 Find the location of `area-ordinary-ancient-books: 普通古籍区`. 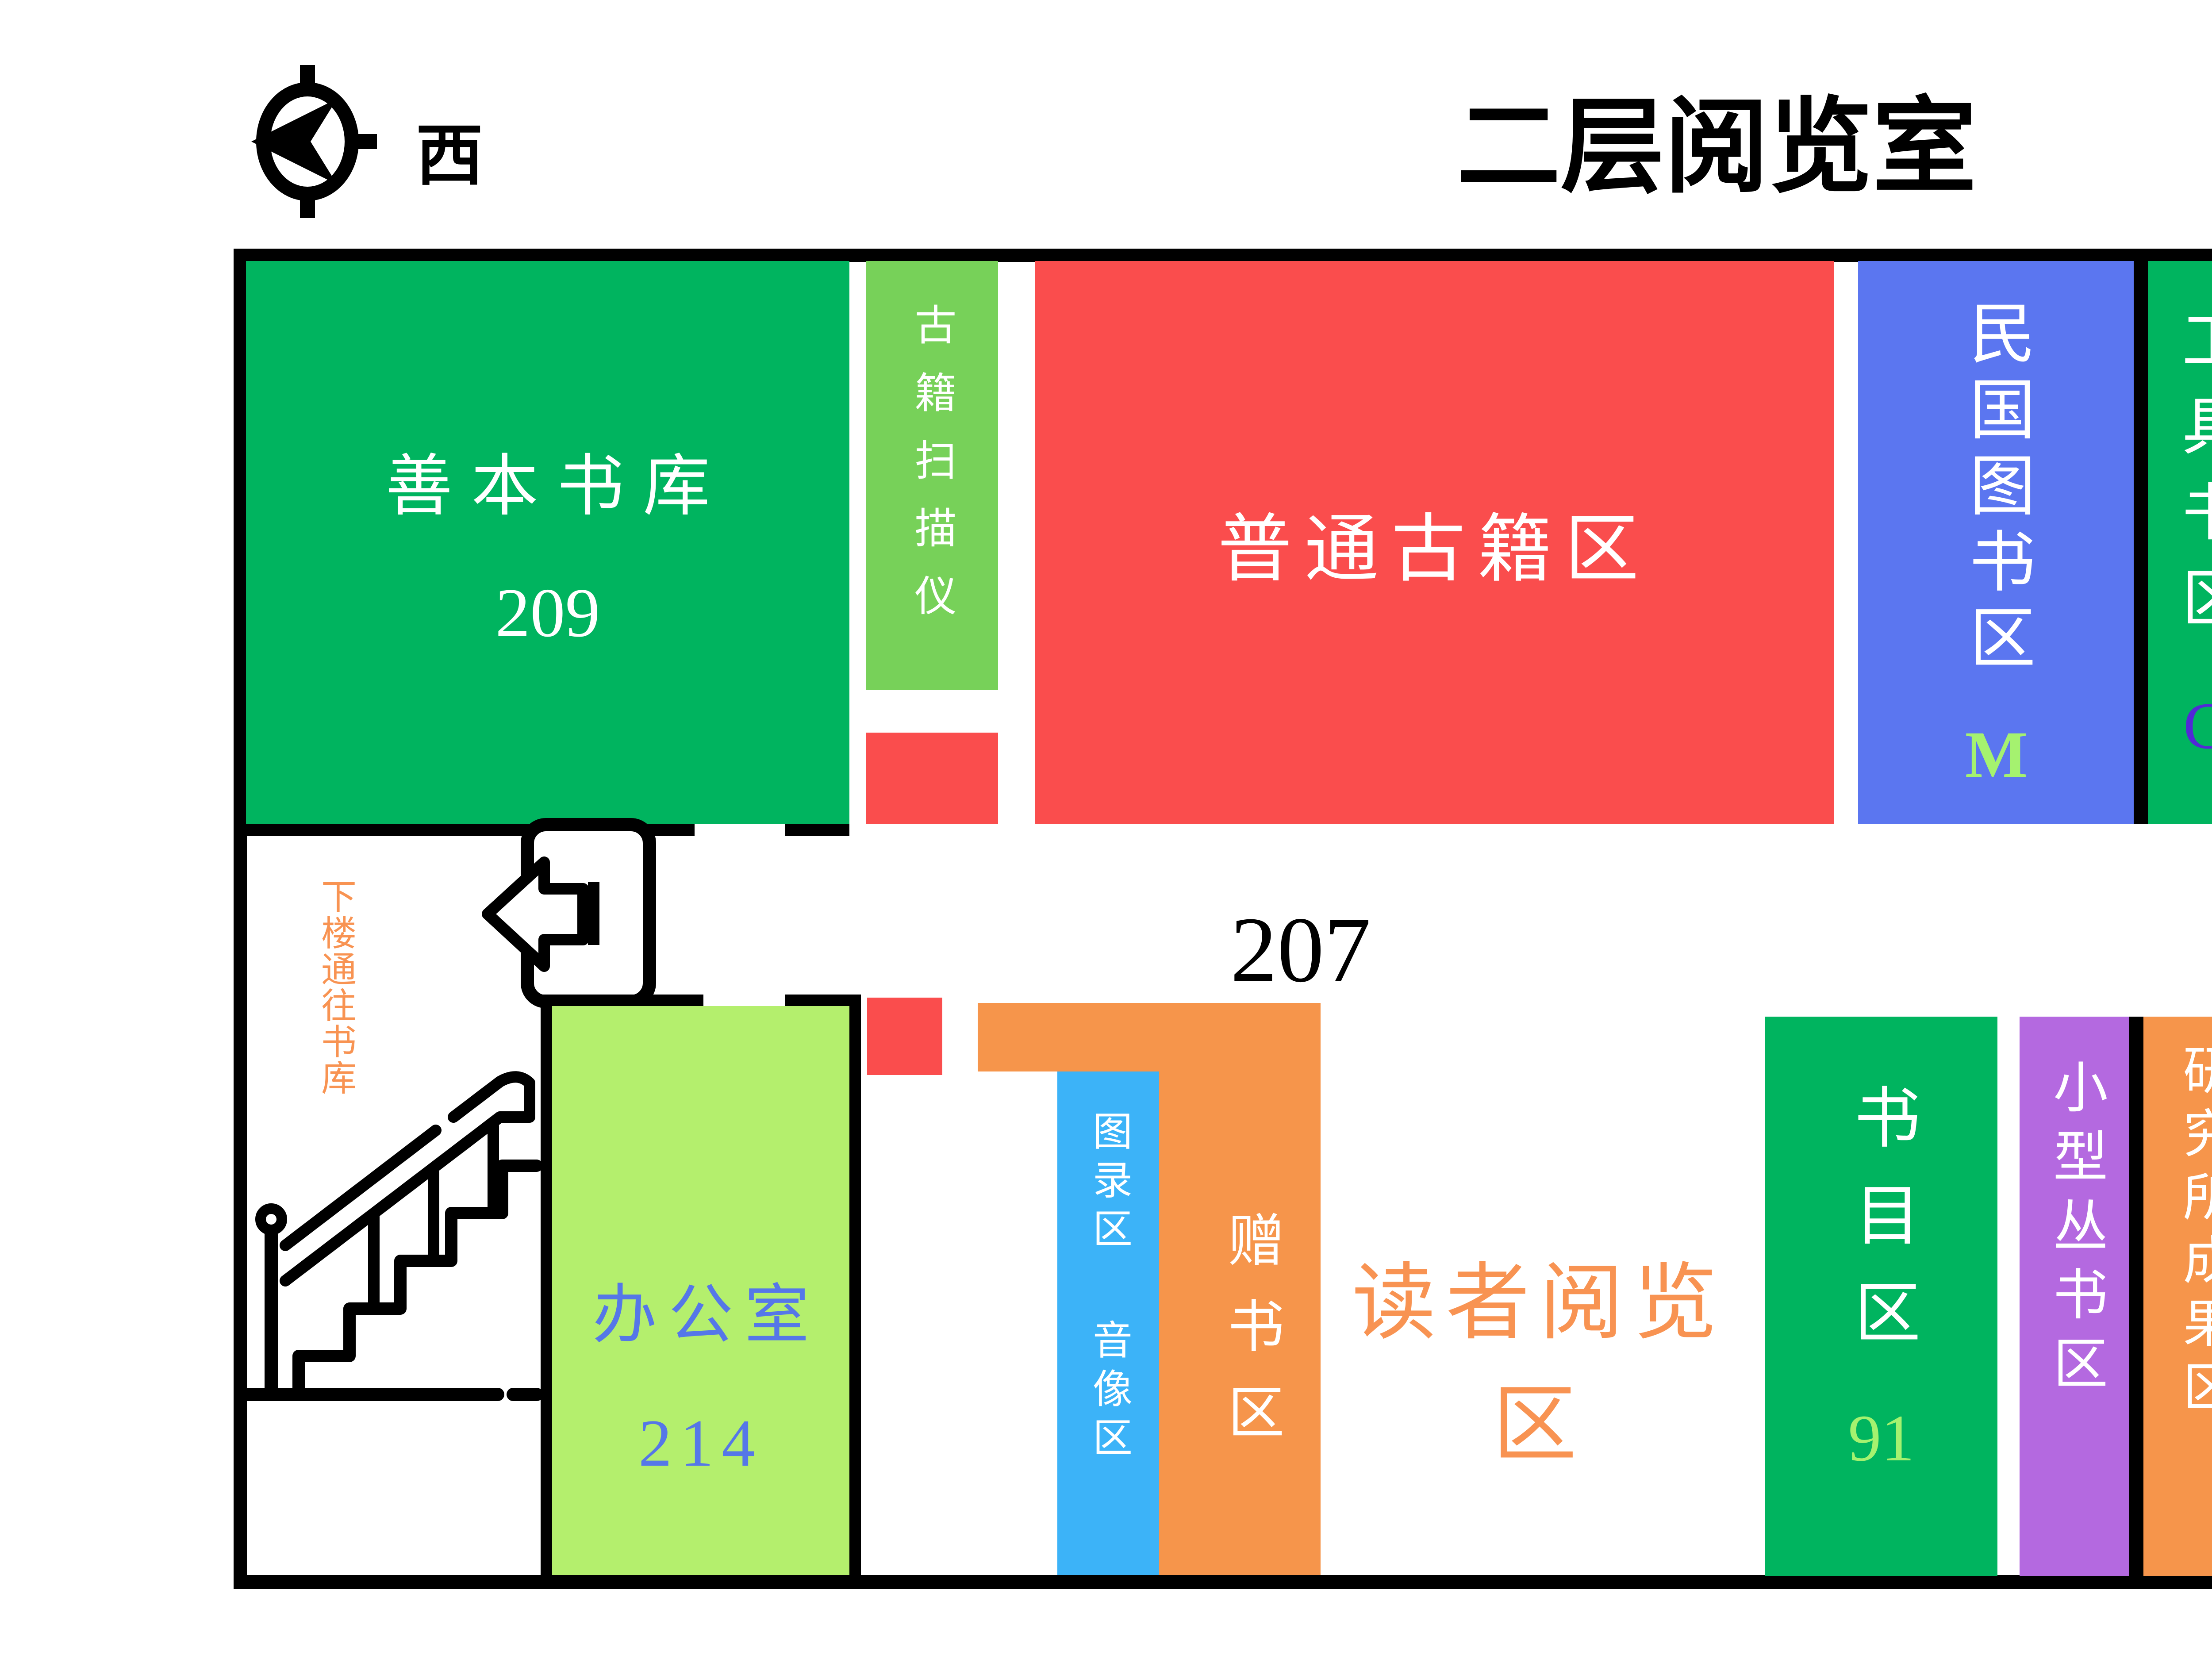

area-ordinary-ancient-books: 普通古籍区 is located at coordinates (1435, 543).